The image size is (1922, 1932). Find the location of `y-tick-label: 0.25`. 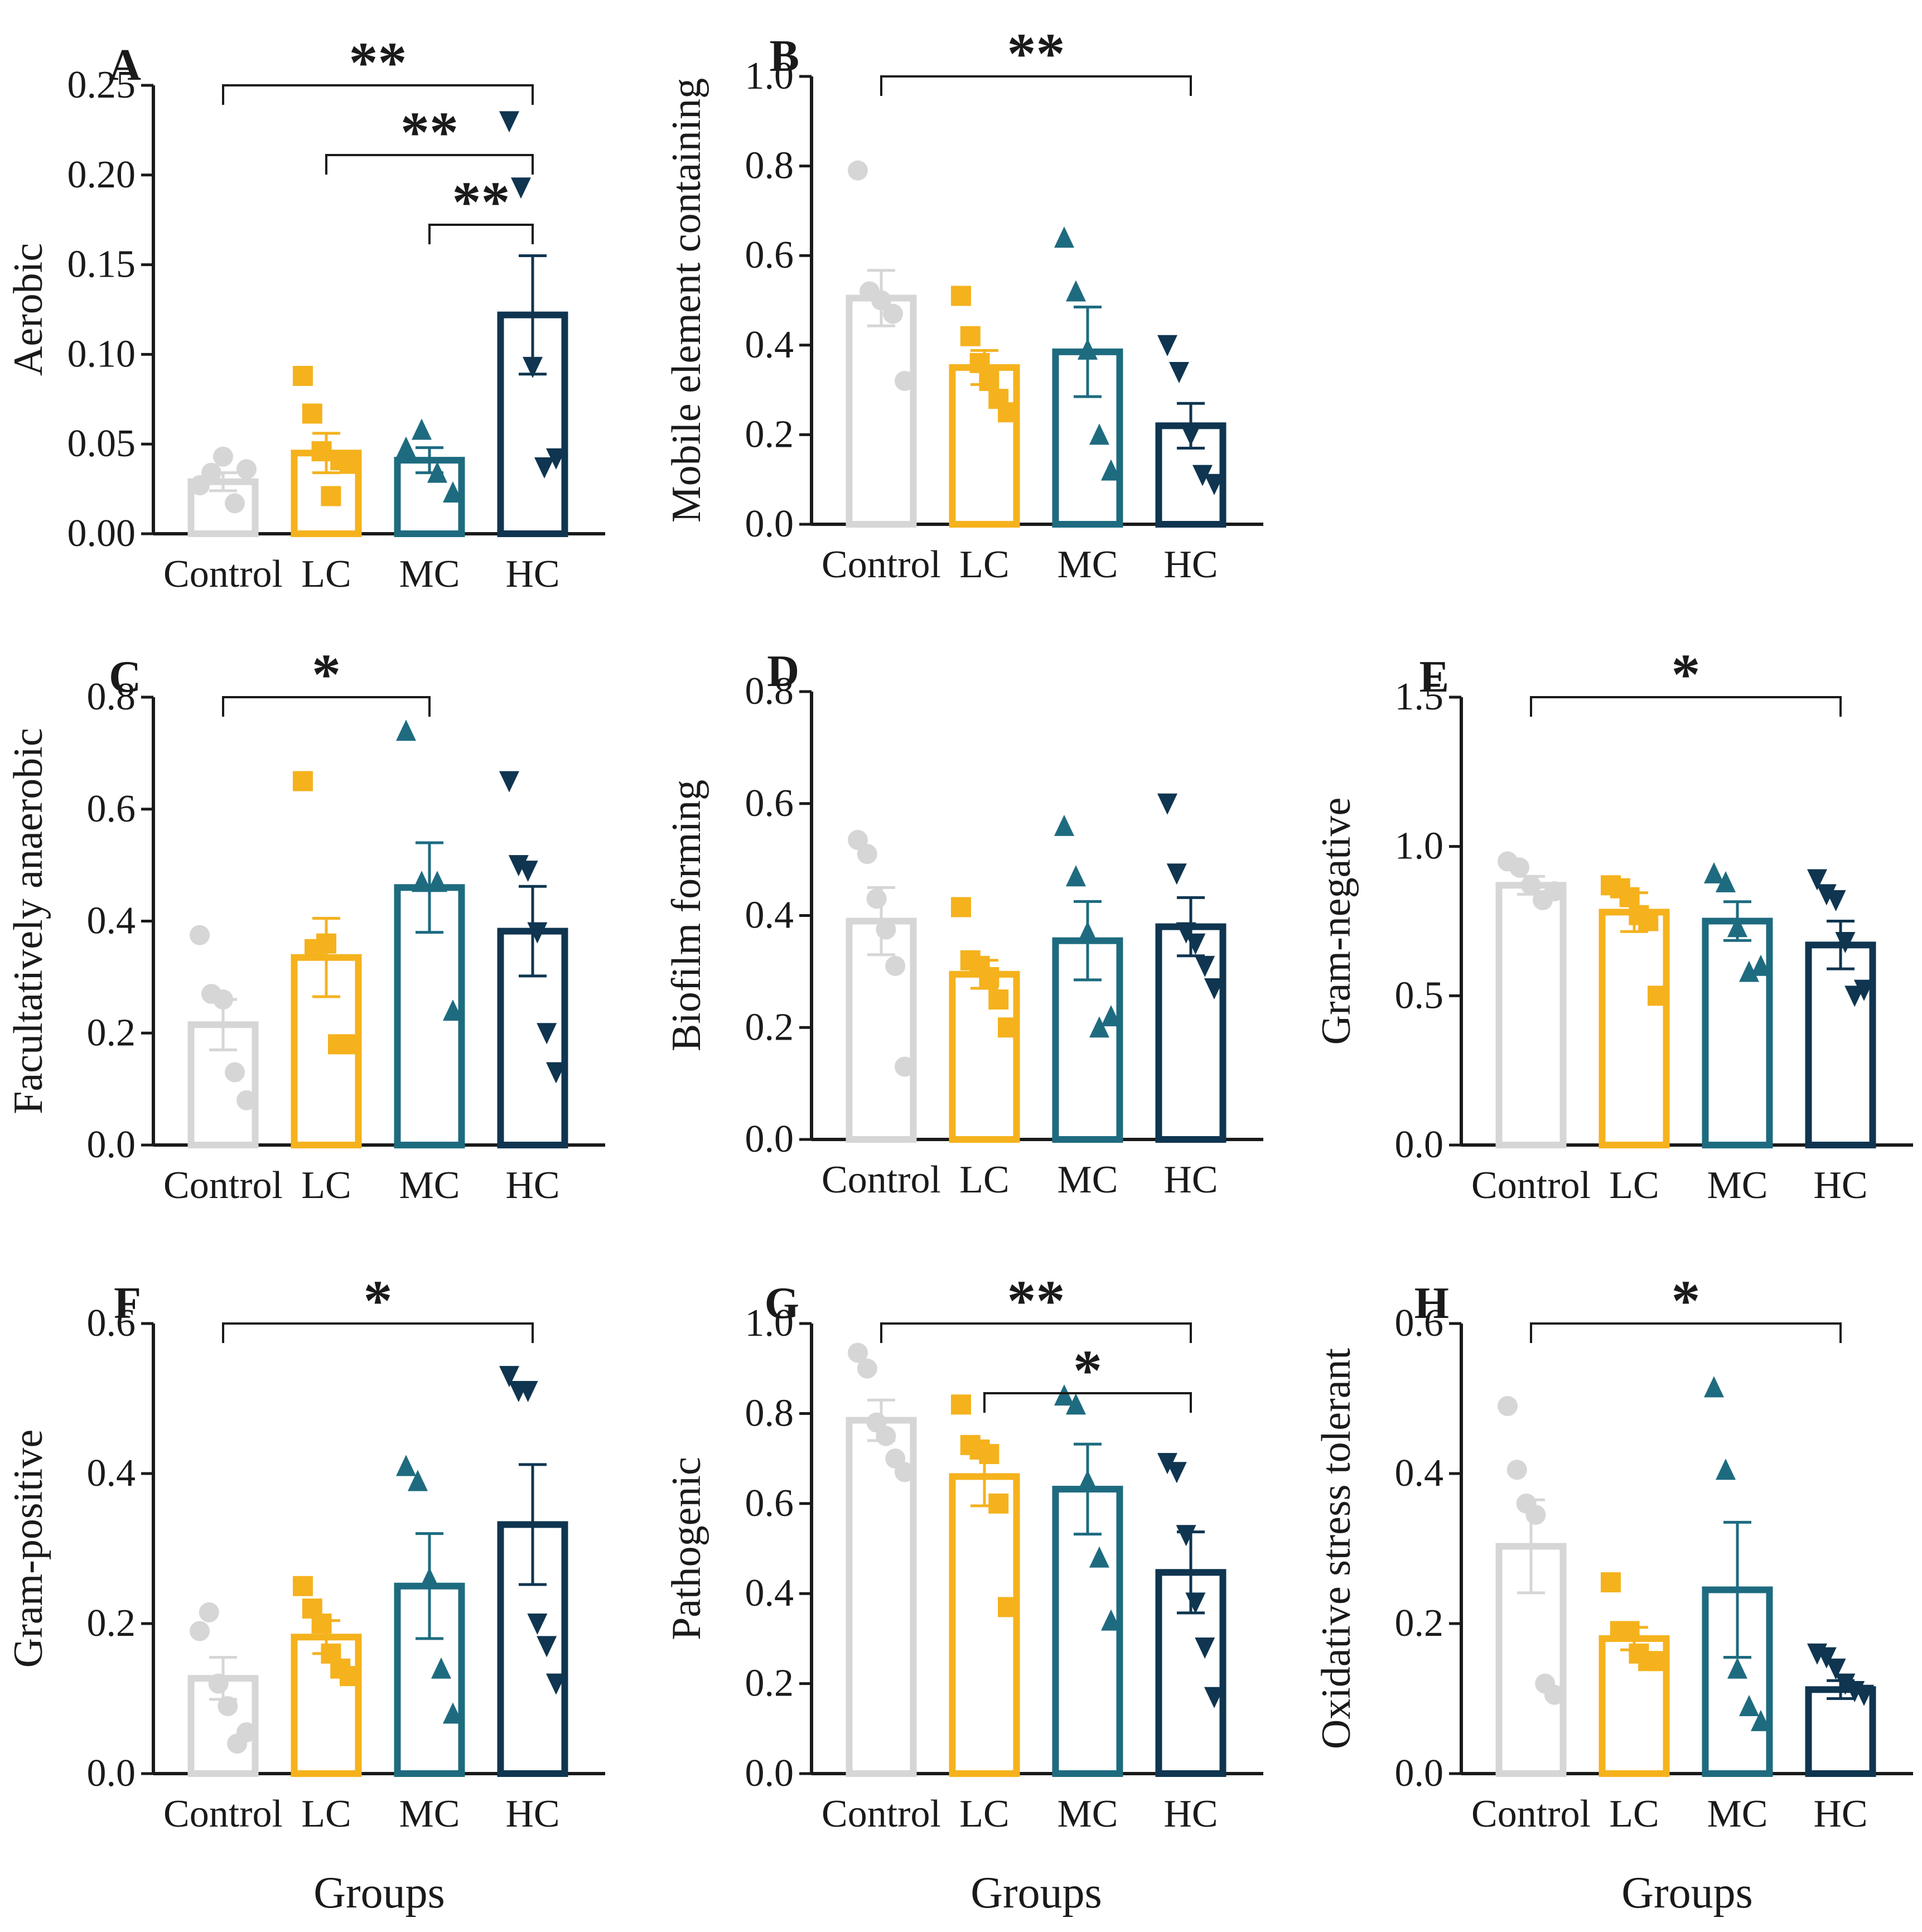

y-tick-label: 0.25 is located at coordinates (101, 85).